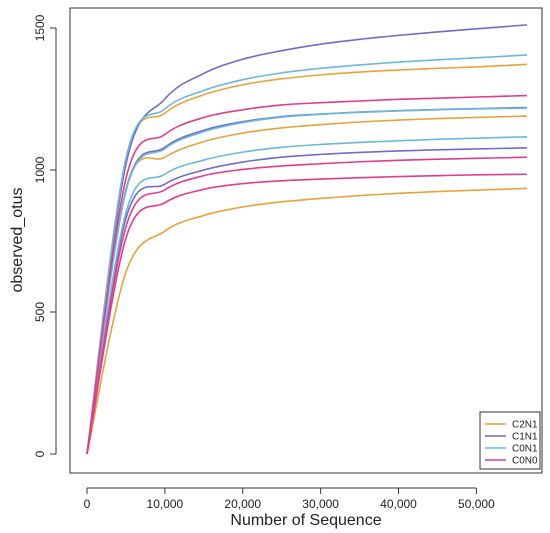 This screenshot has width=550, height=533. Describe the element at coordinates (525, 437) in the screenshot. I see `legend-label-c1n1: C1N1` at that location.